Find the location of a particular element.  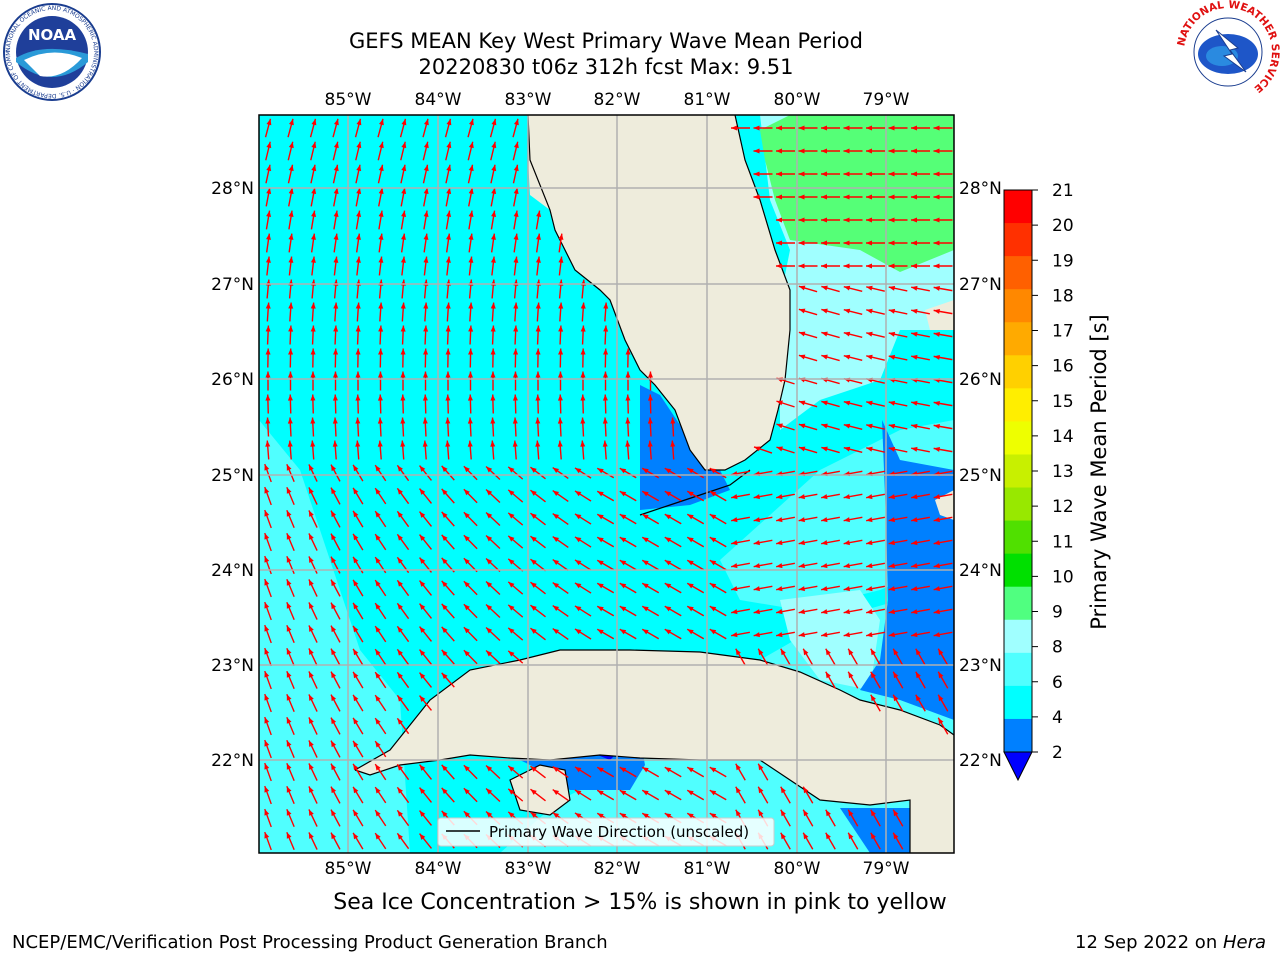

land-isla-juventud is located at coordinates (540, 790).